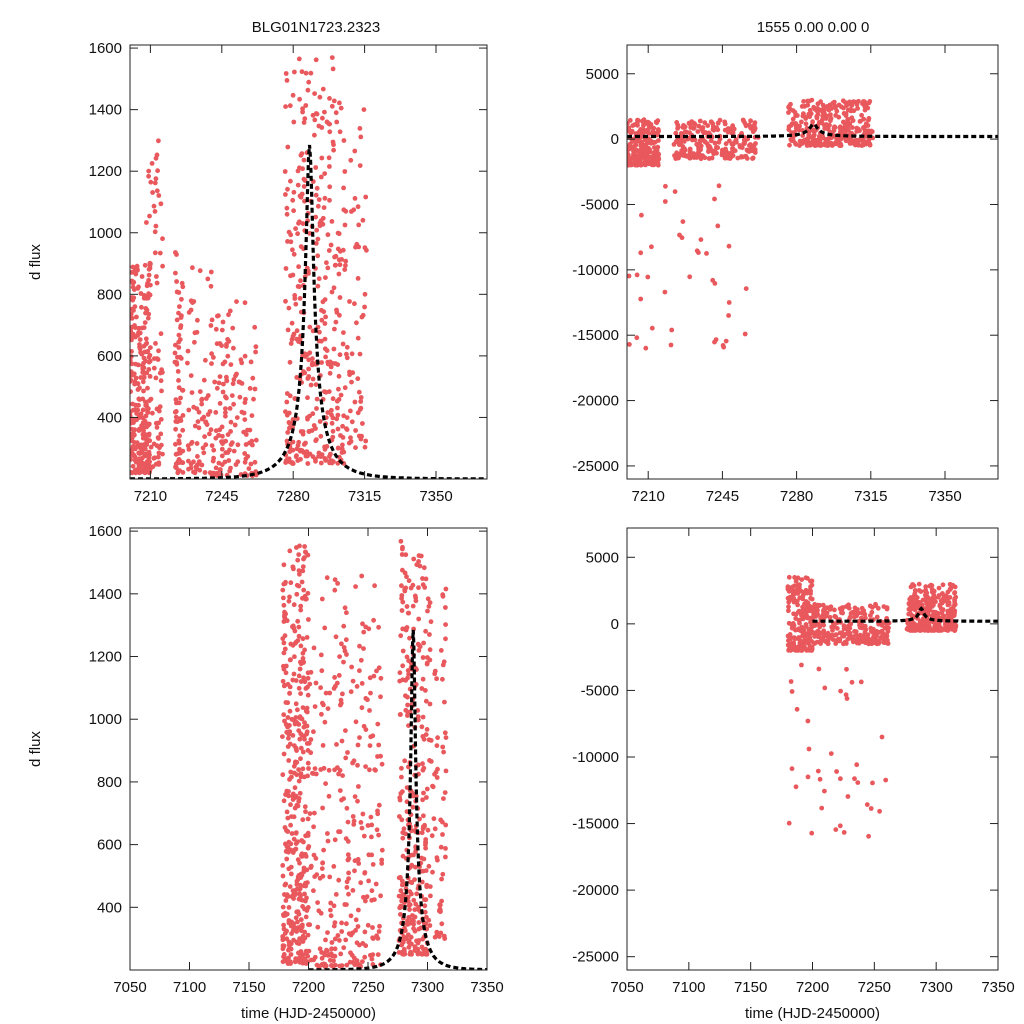  I want to click on x-tick-label: 7210, so click(648, 496).